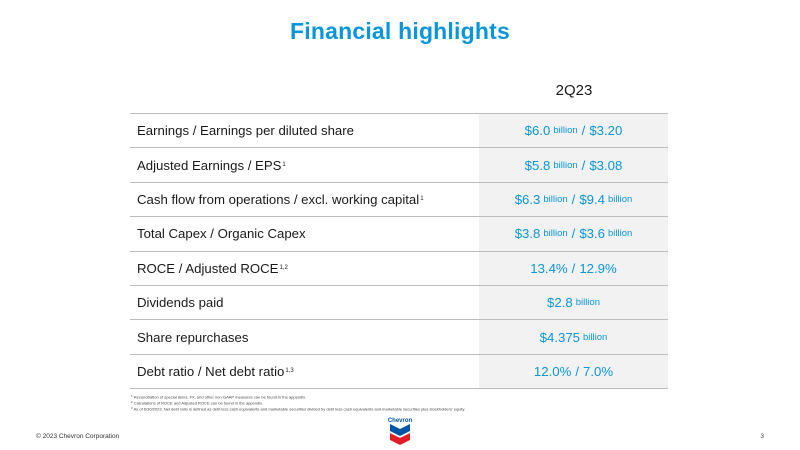 Image resolution: width=800 pixels, height=450 pixels. Describe the element at coordinates (78, 436) in the screenshot. I see `copyright: © 2023 Chevron Corporation` at that location.